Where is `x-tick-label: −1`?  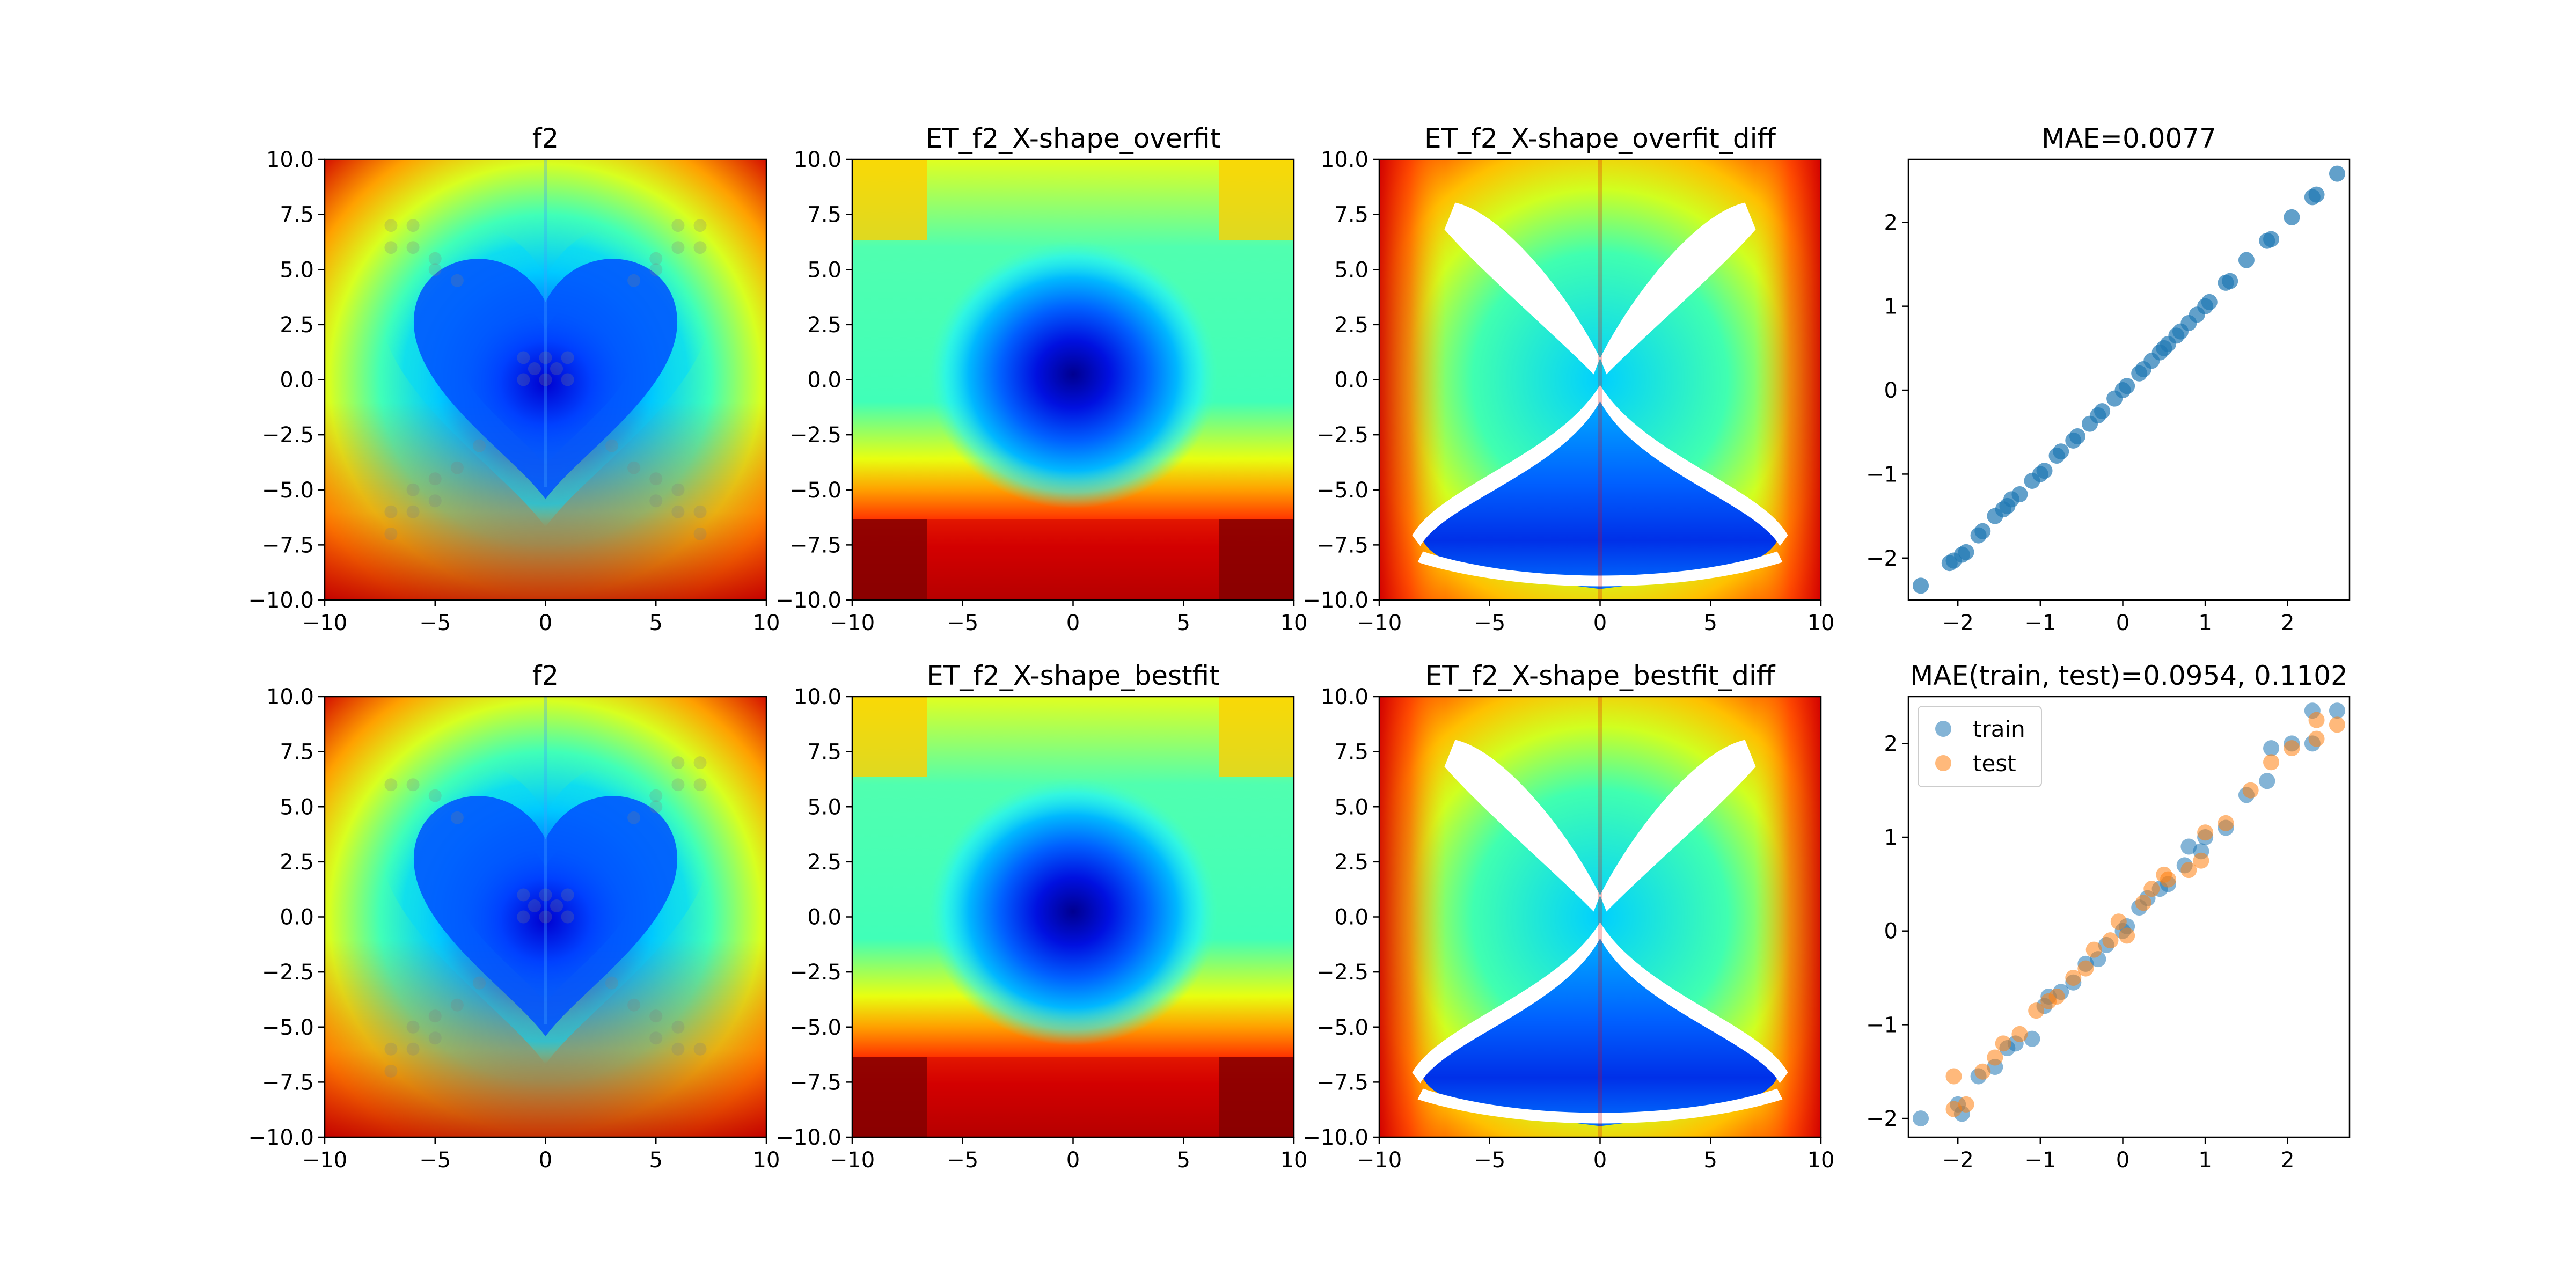 x-tick-label: −1 is located at coordinates (2040, 623).